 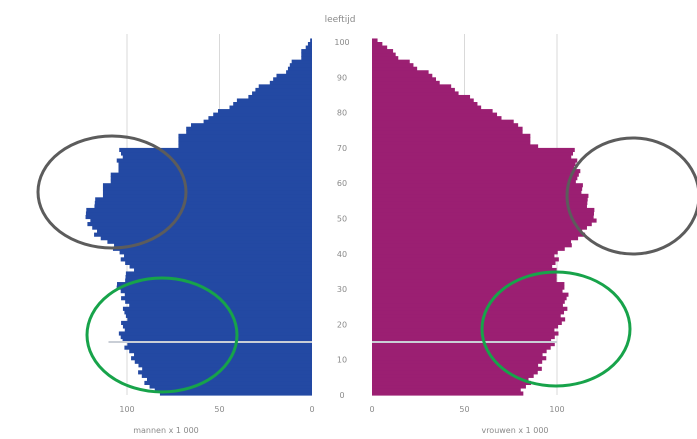 I want to click on gray-annotation-ellipse-men, so click(x=112, y=192).